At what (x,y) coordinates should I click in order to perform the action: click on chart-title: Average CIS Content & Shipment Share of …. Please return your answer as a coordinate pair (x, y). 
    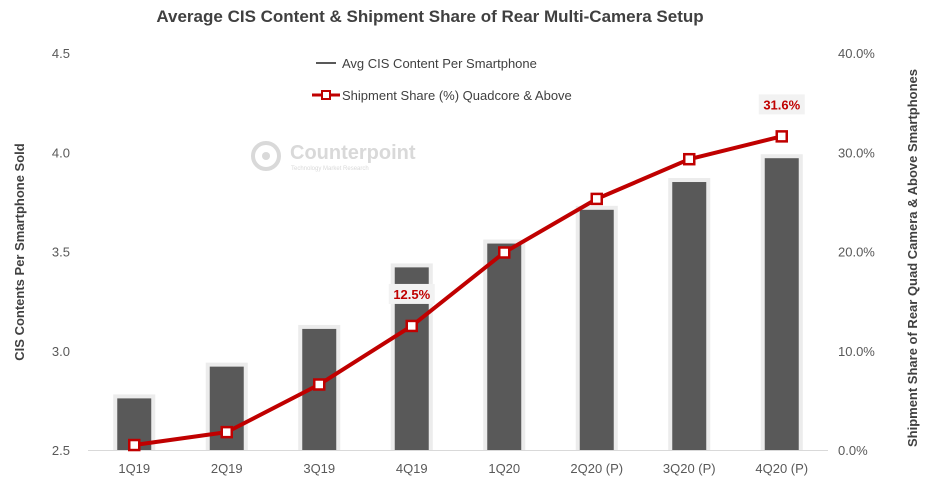
    Looking at the image, I should click on (429, 16).